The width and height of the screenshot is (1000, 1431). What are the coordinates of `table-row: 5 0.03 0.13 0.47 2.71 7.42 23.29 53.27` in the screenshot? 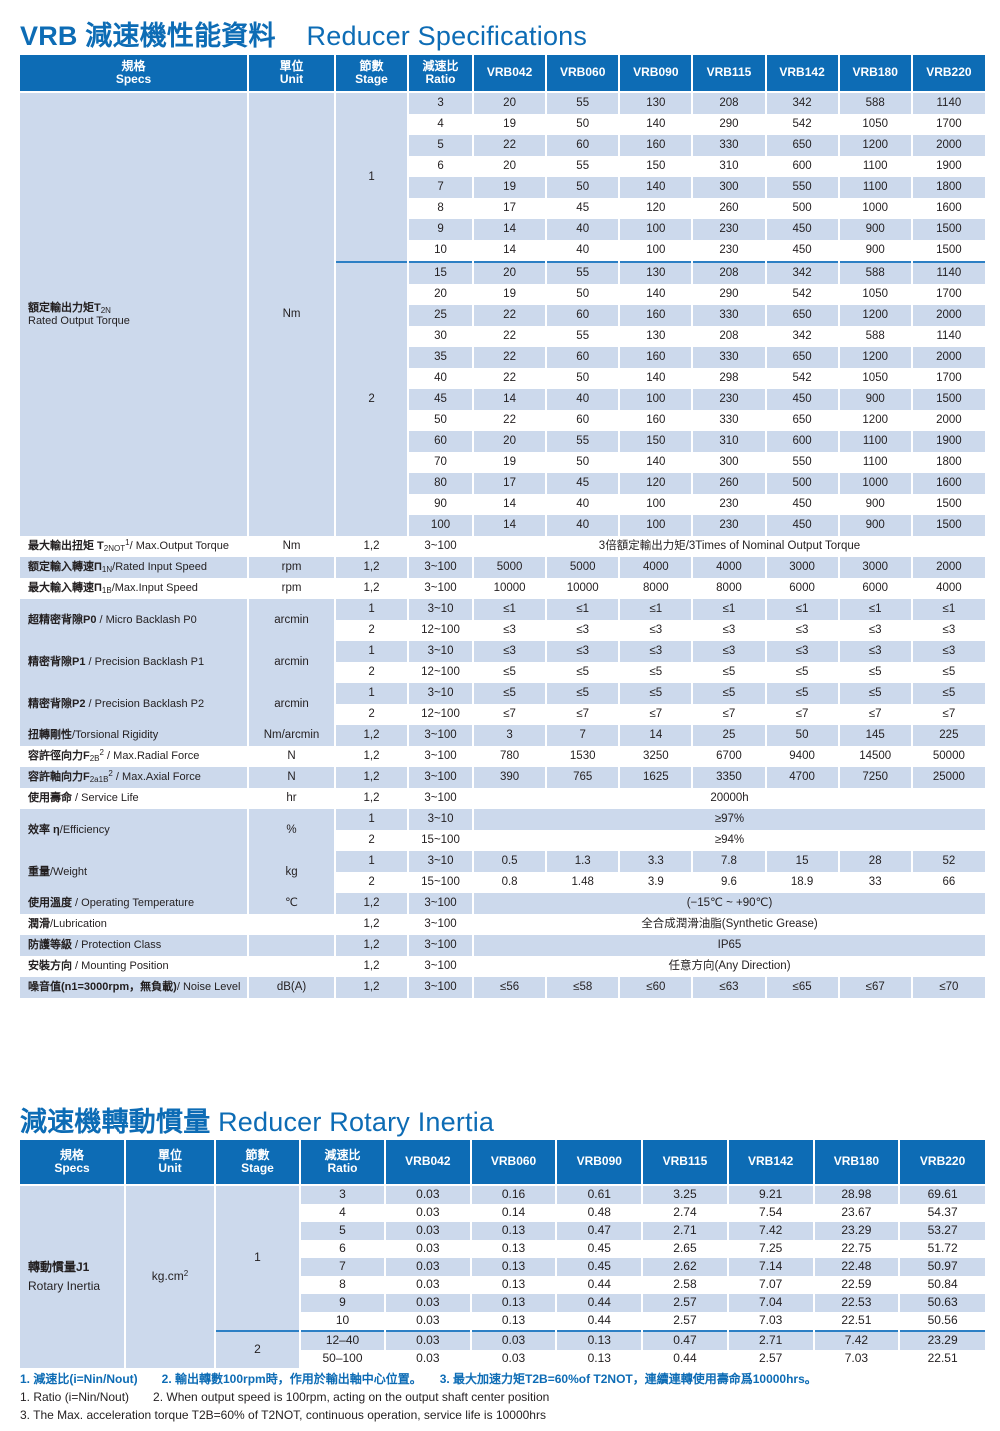 It's located at (502, 1231).